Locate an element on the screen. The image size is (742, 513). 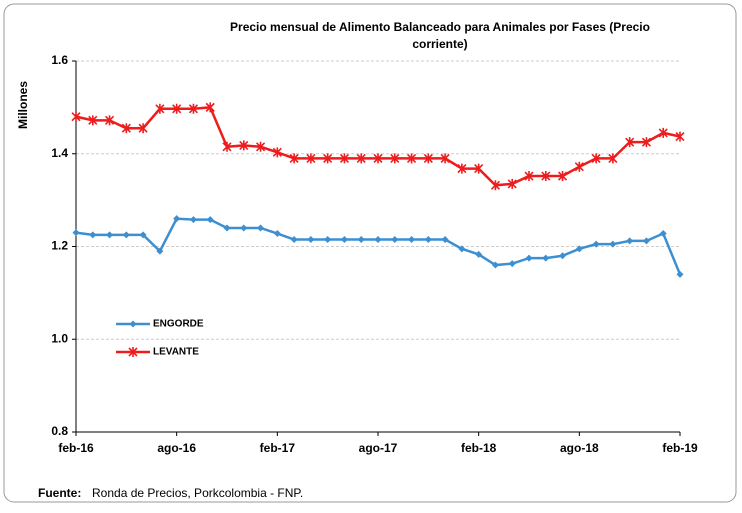
source-label: Fuente: is located at coordinates (59, 493).